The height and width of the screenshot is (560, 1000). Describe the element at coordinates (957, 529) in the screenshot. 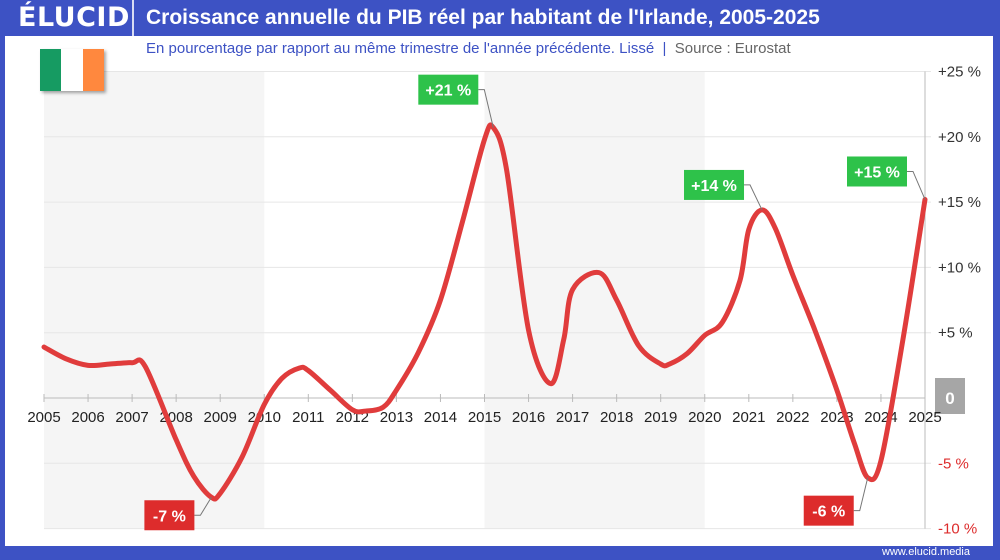

I see `y-tick-label: -10 %` at that location.